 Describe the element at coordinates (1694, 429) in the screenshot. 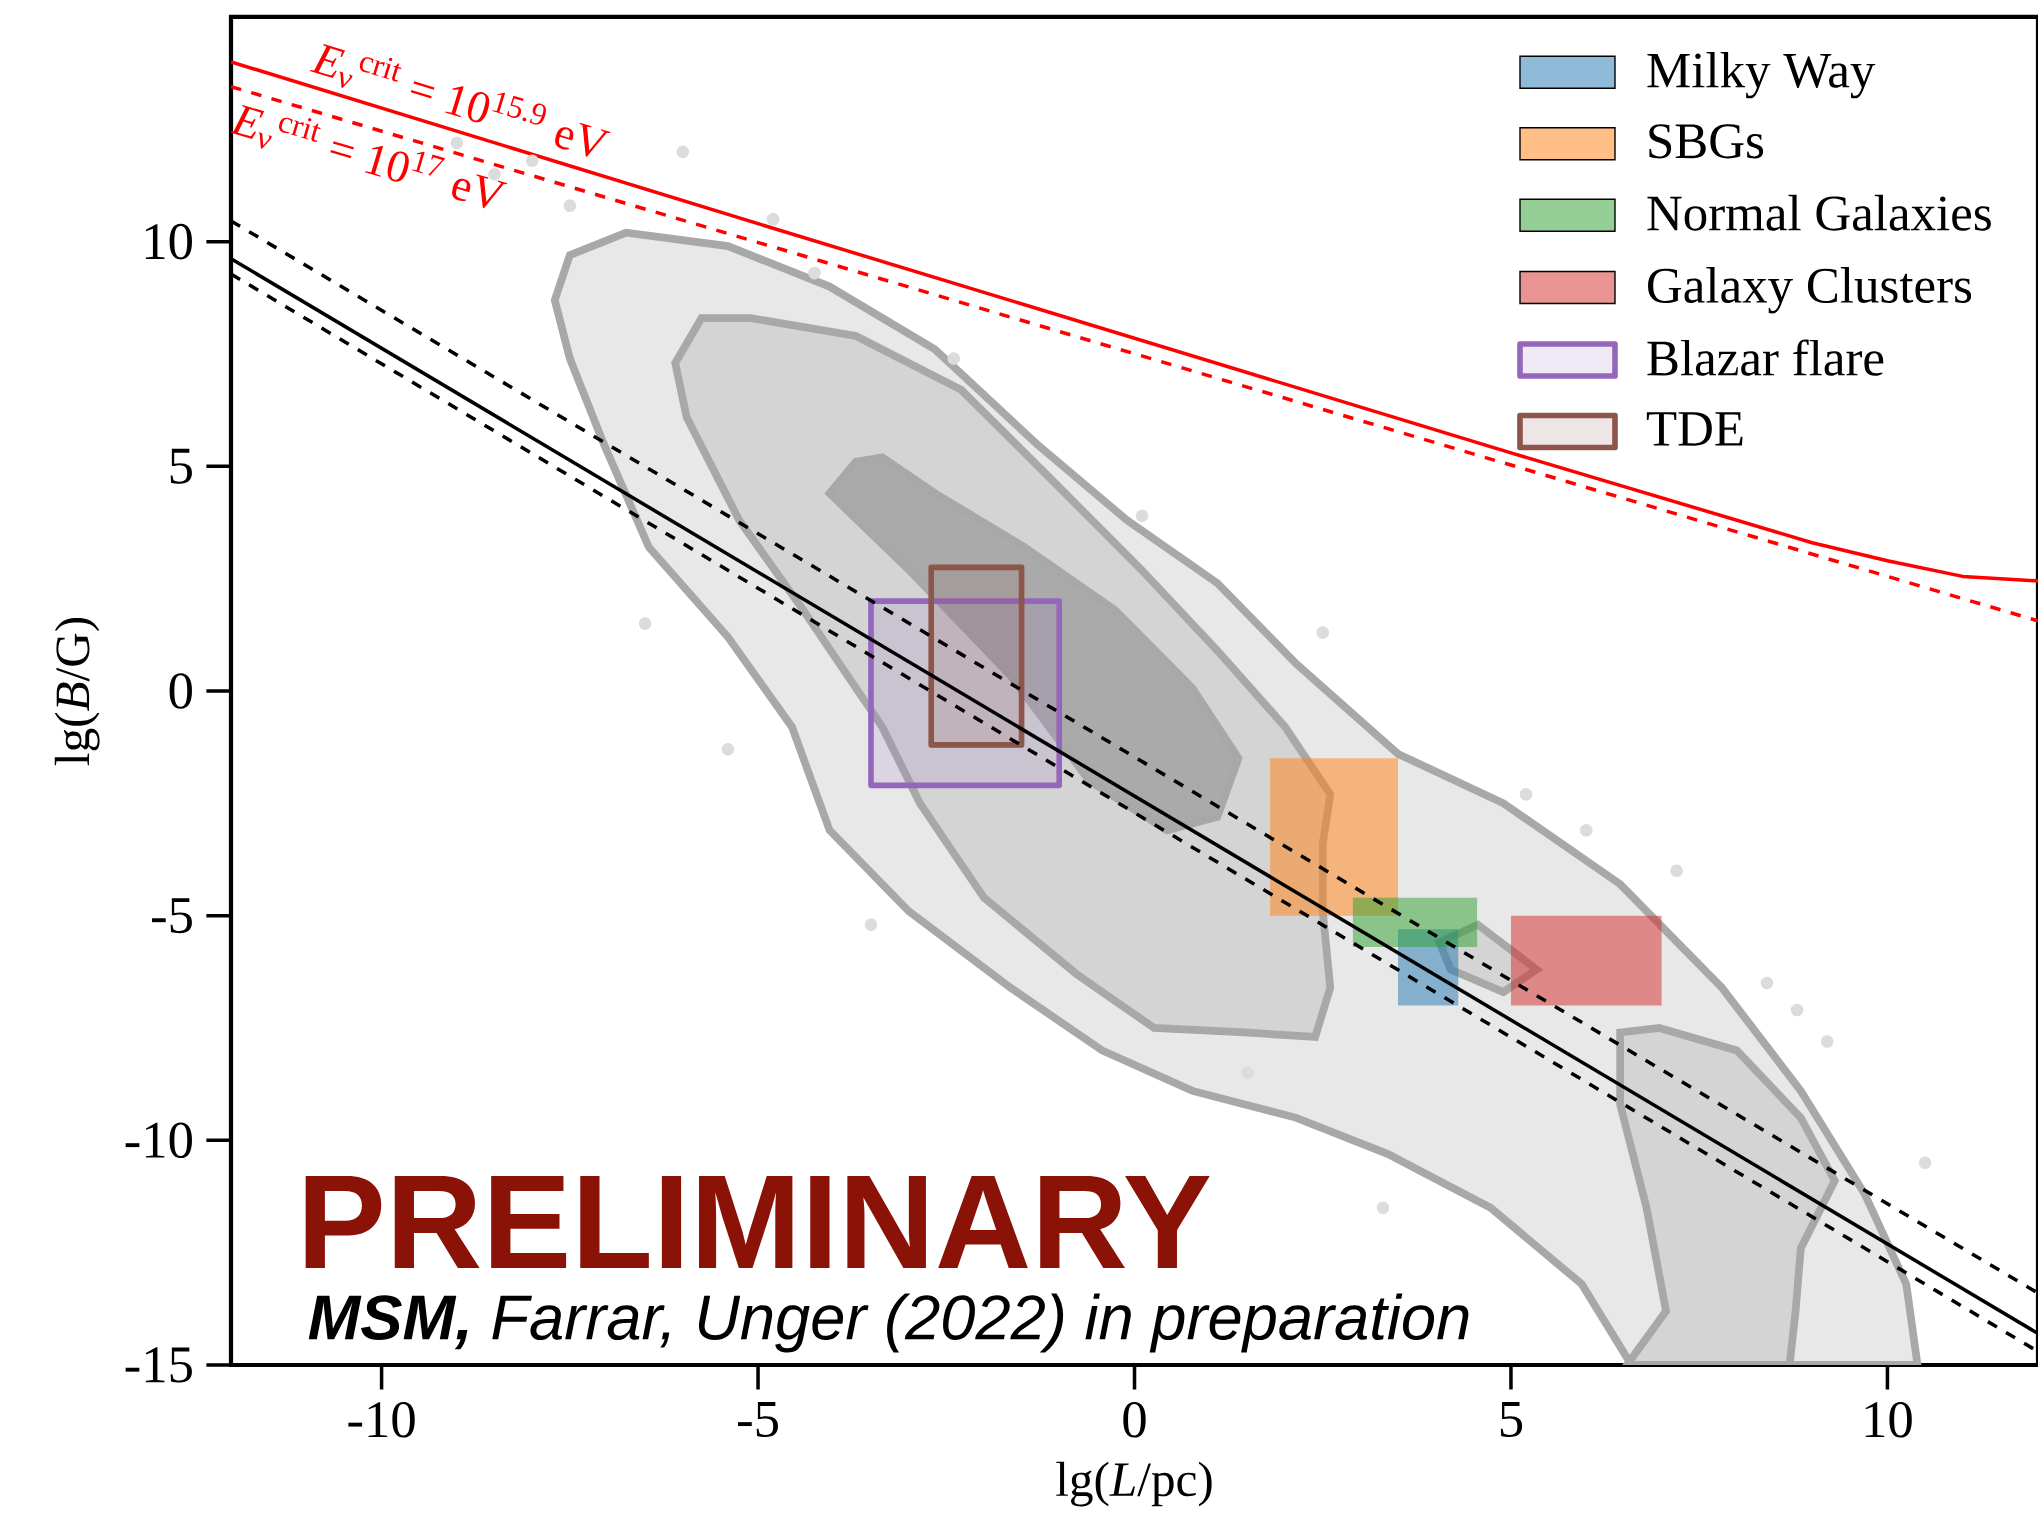

I see `legend-label: TDE` at that location.